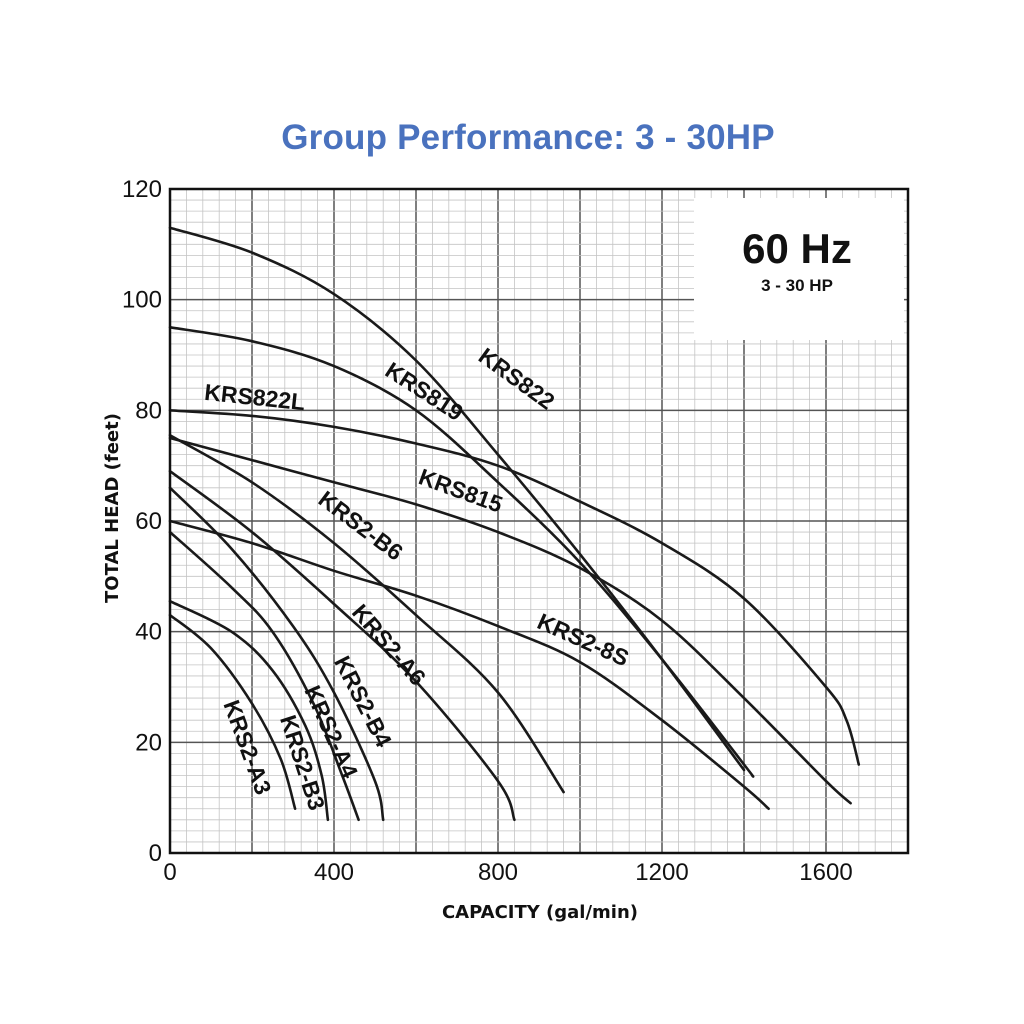 The image size is (1024, 1024). What do you see at coordinates (142, 300) in the screenshot?
I see `y-tick-label: 100` at bounding box center [142, 300].